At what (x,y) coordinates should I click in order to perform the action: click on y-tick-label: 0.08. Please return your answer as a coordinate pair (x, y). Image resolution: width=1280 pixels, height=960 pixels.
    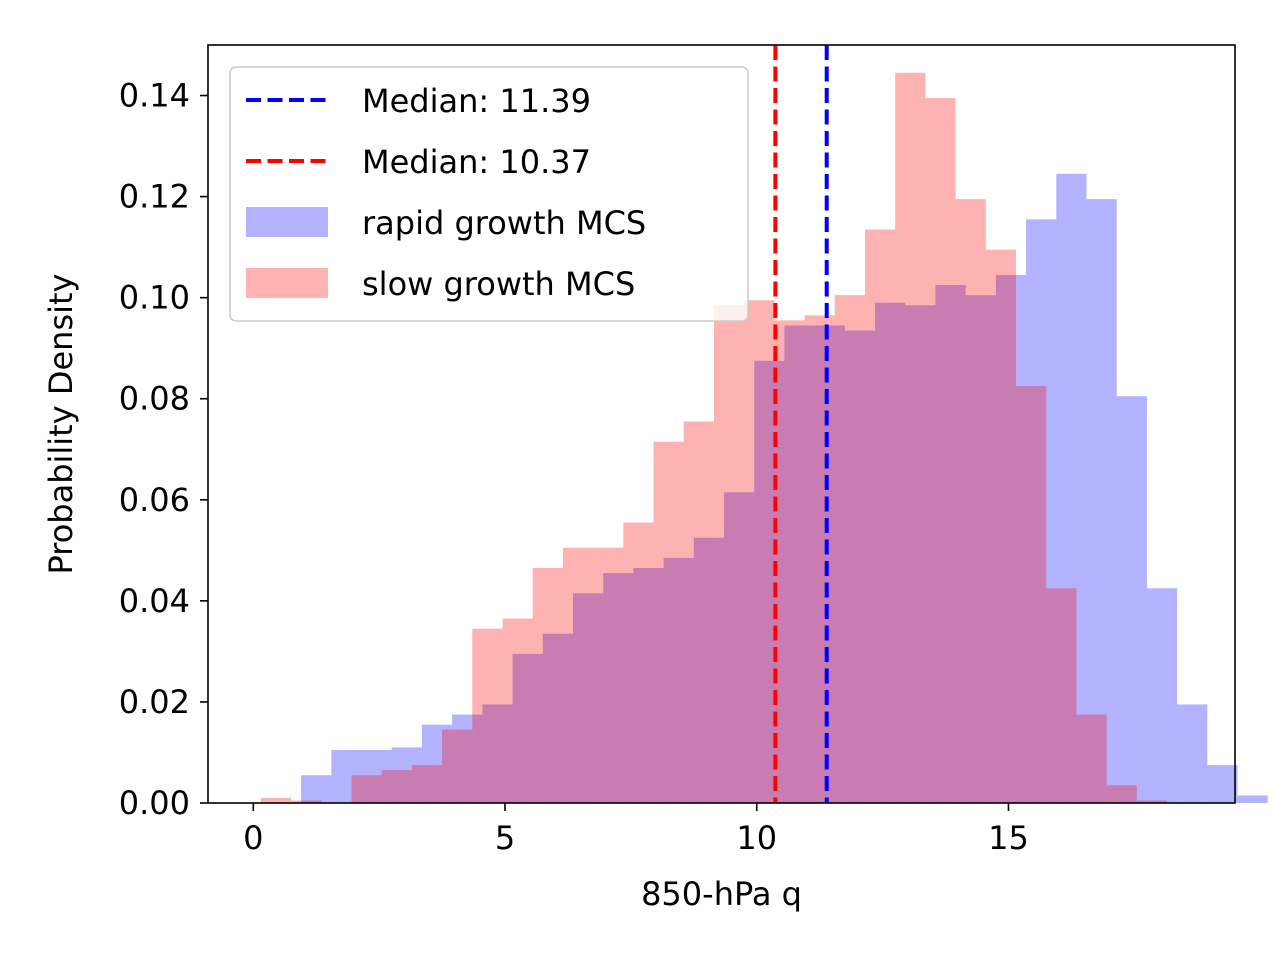
    Looking at the image, I should click on (154, 399).